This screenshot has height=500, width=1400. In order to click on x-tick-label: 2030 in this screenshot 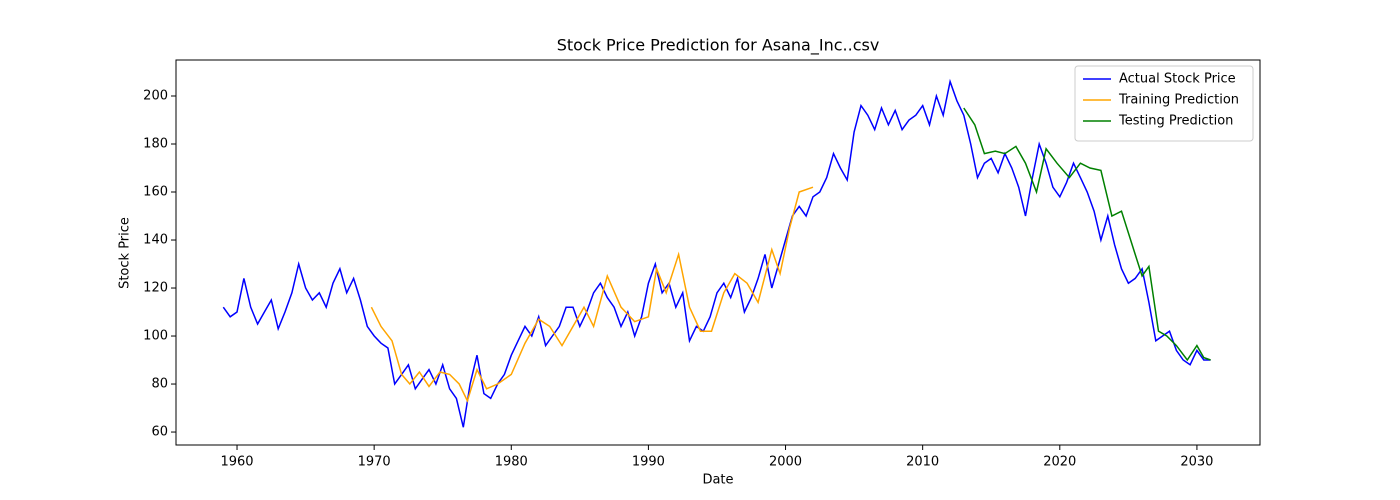, I will do `click(1196, 462)`.